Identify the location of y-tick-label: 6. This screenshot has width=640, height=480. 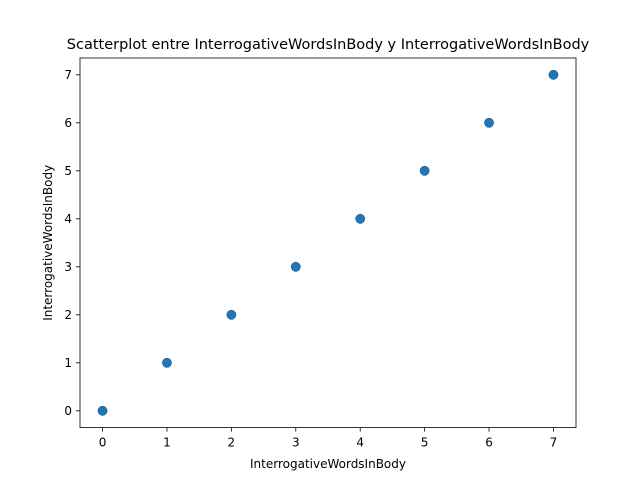
(68, 123).